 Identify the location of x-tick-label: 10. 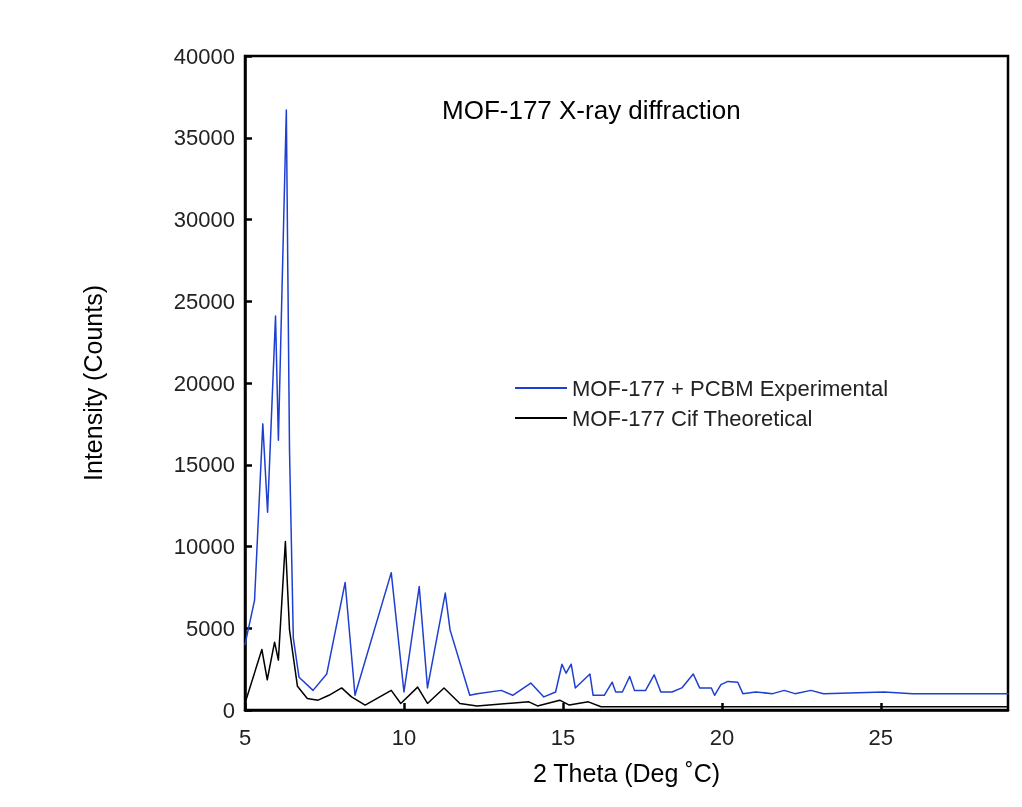
(404, 737).